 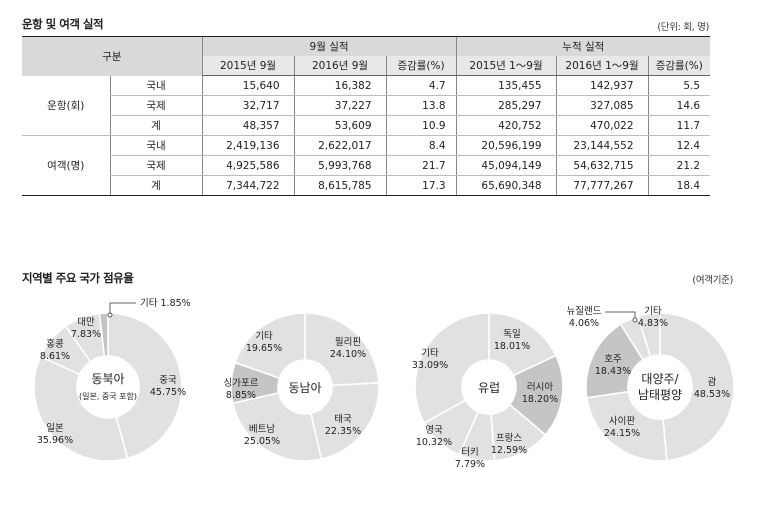 What do you see at coordinates (421, 145) in the screenshot?
I see `table-cell: 8.4` at bounding box center [421, 145].